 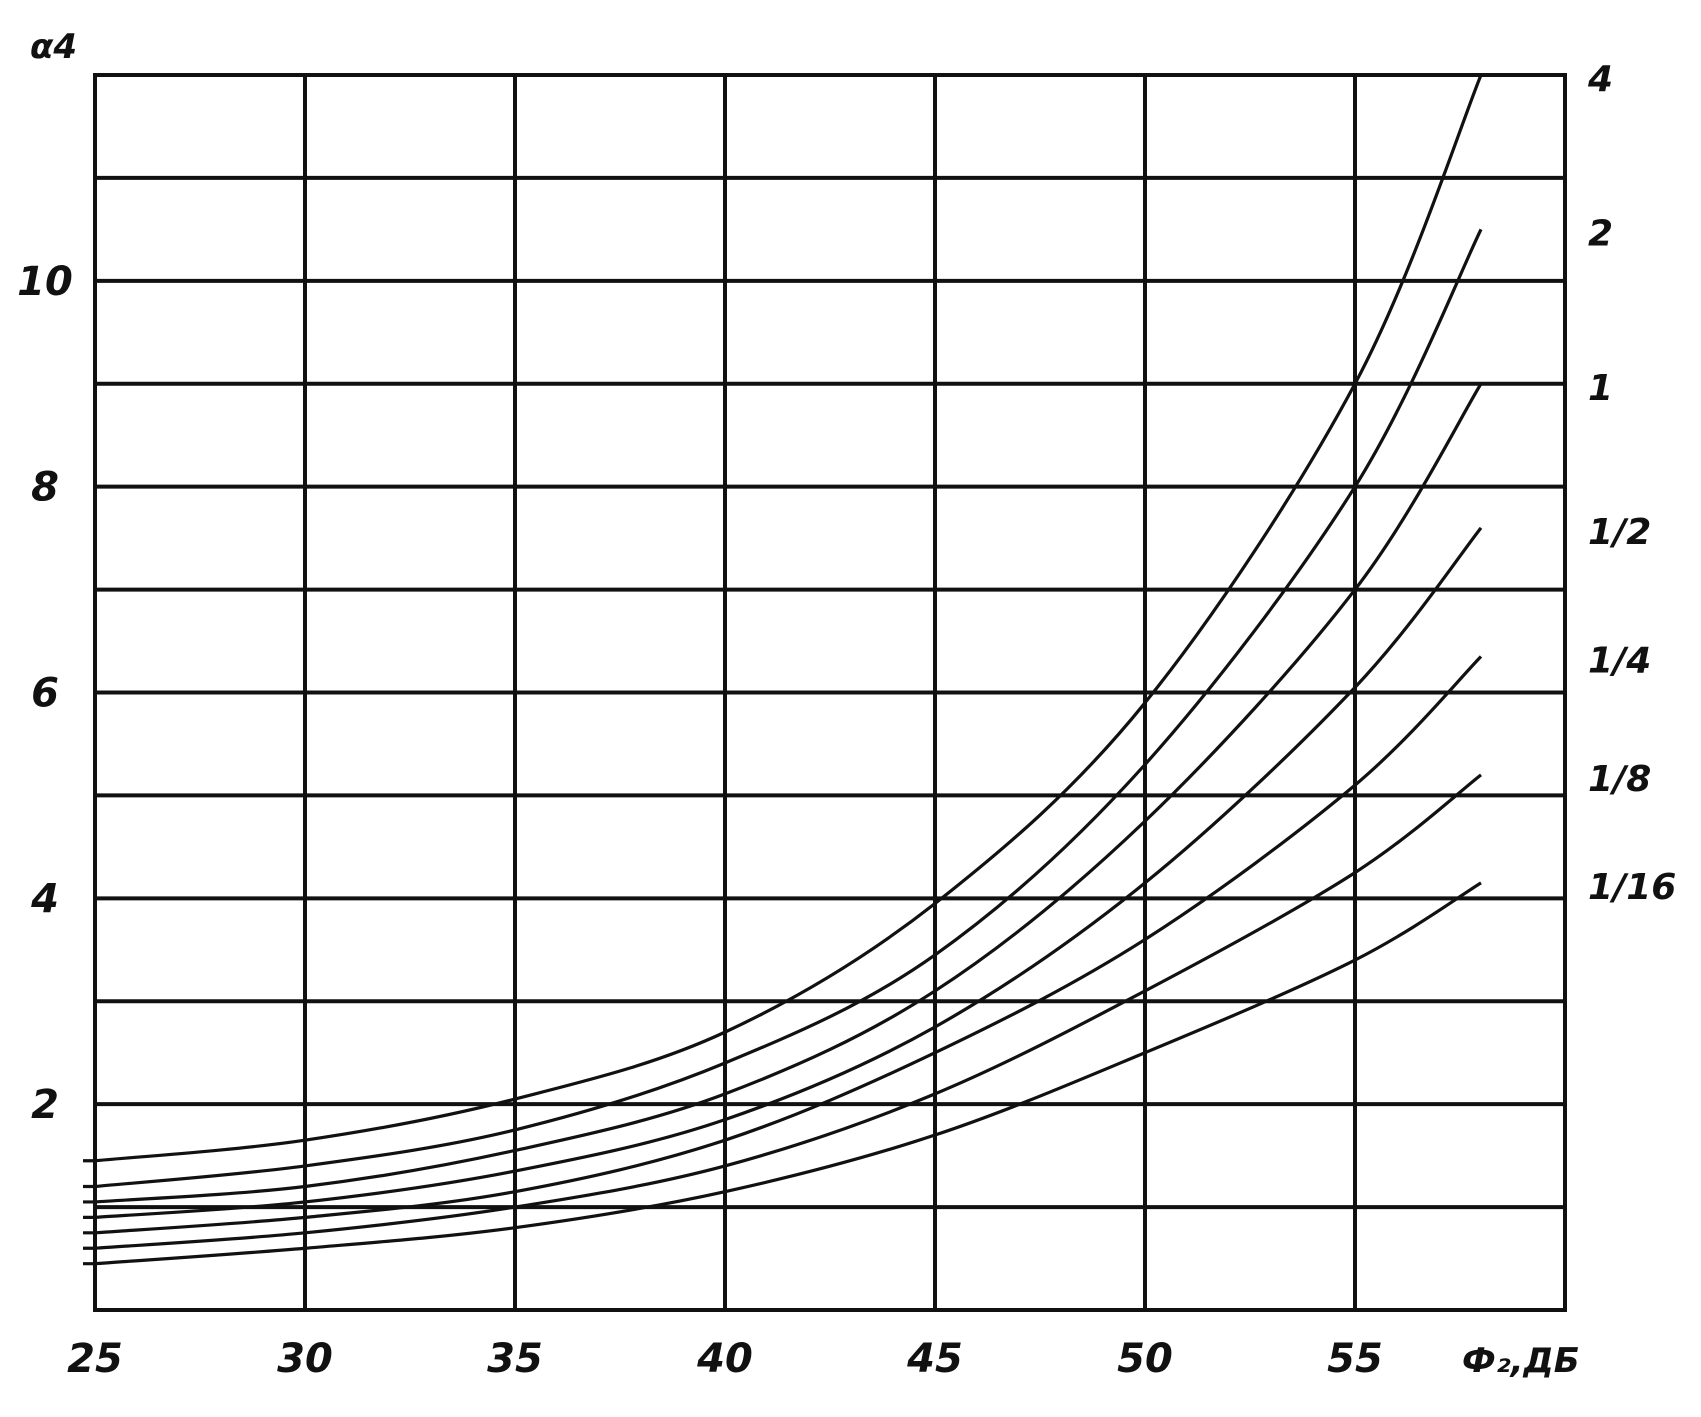 What do you see at coordinates (724, 1359) in the screenshot?
I see `x-tick-label: 40` at bounding box center [724, 1359].